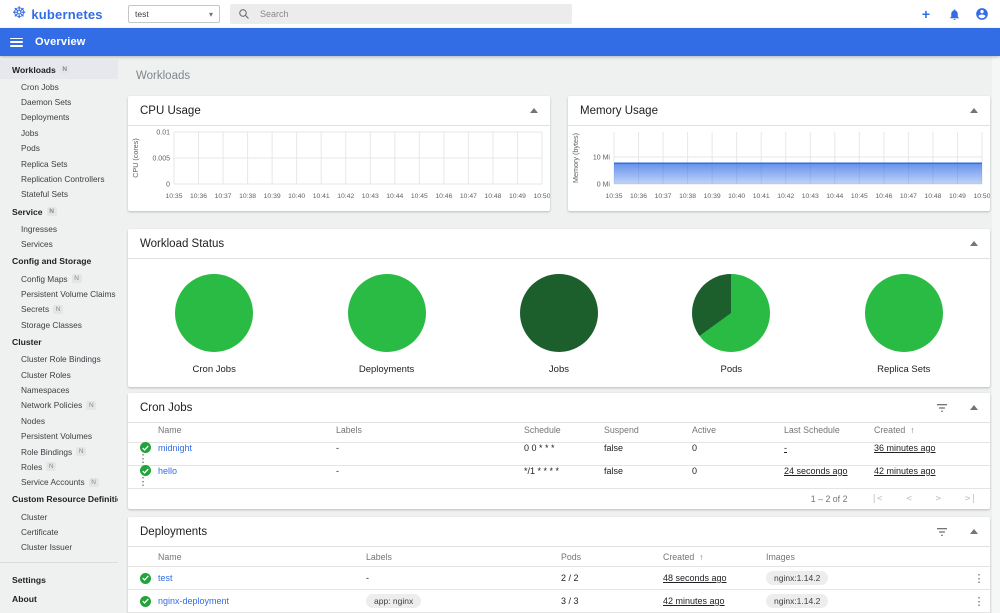 This screenshot has width=1000, height=613. I want to click on sidebar-item-config-maps: Config Maps N, so click(59, 278).